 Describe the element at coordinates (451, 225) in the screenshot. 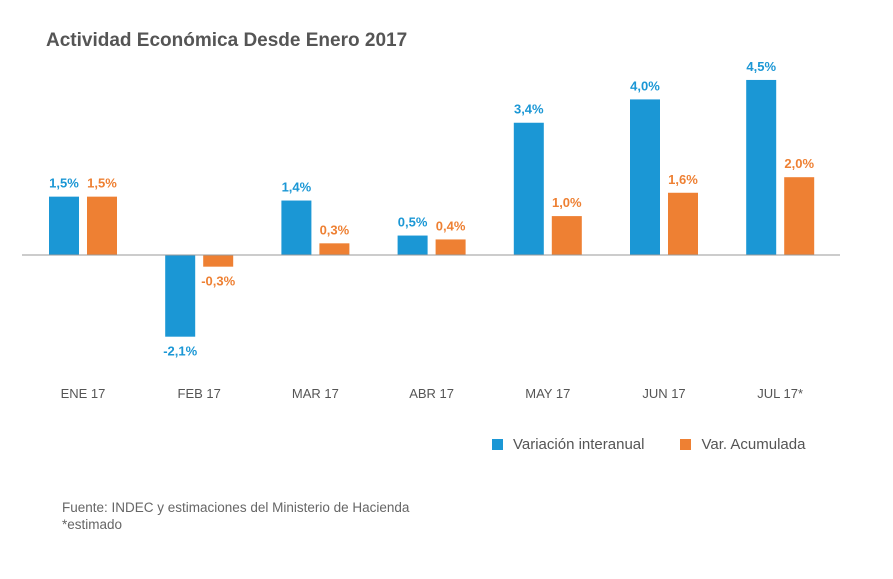

I see `data-label-acumulada-3: 0,4%` at that location.